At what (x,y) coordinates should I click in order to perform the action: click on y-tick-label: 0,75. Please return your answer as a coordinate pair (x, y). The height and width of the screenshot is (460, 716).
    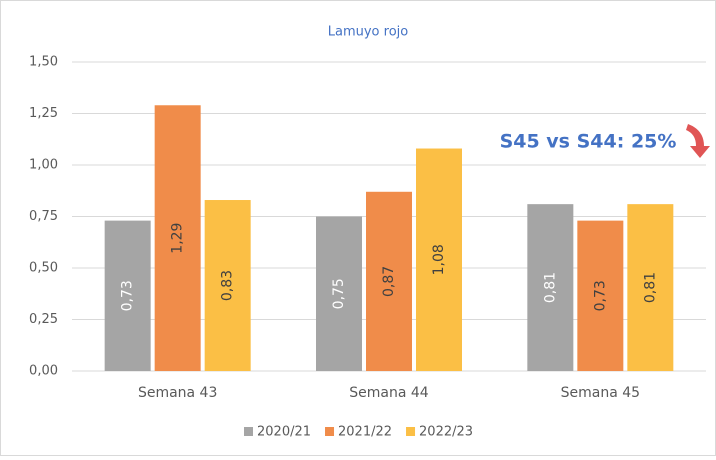
    Looking at the image, I should click on (43, 216).